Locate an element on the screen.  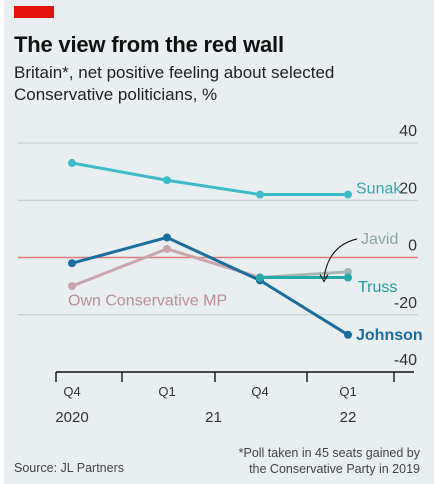
series-line-sunak is located at coordinates (210, 179).